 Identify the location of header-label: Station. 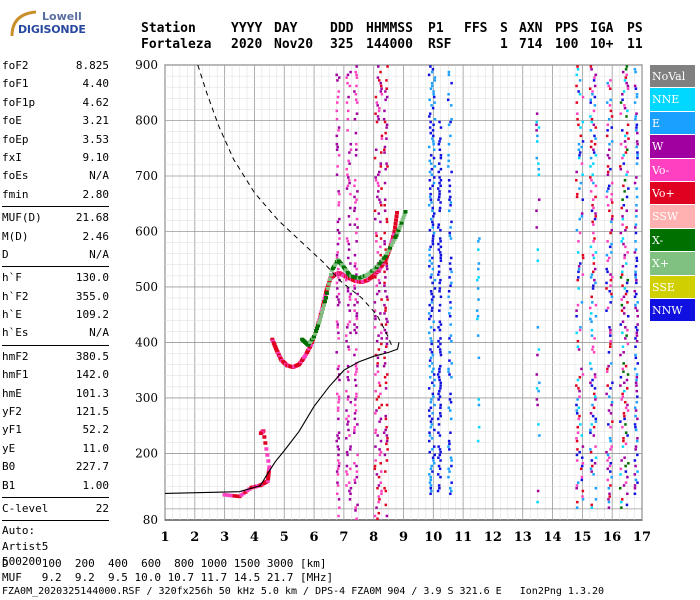
(168, 28).